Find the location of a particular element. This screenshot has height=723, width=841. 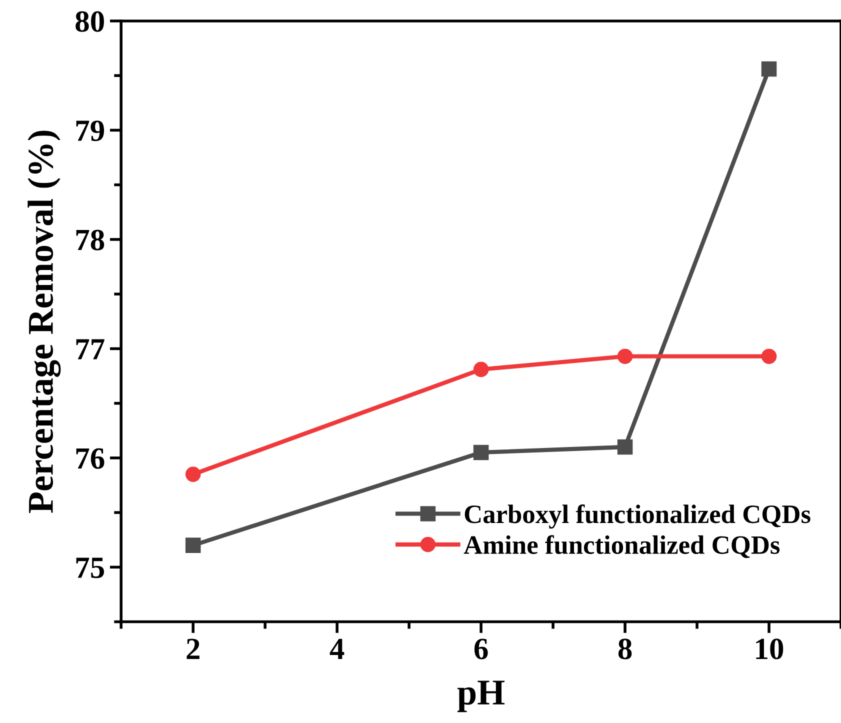

legend-label: Amine functionalized CQDs is located at coordinates (622, 546).